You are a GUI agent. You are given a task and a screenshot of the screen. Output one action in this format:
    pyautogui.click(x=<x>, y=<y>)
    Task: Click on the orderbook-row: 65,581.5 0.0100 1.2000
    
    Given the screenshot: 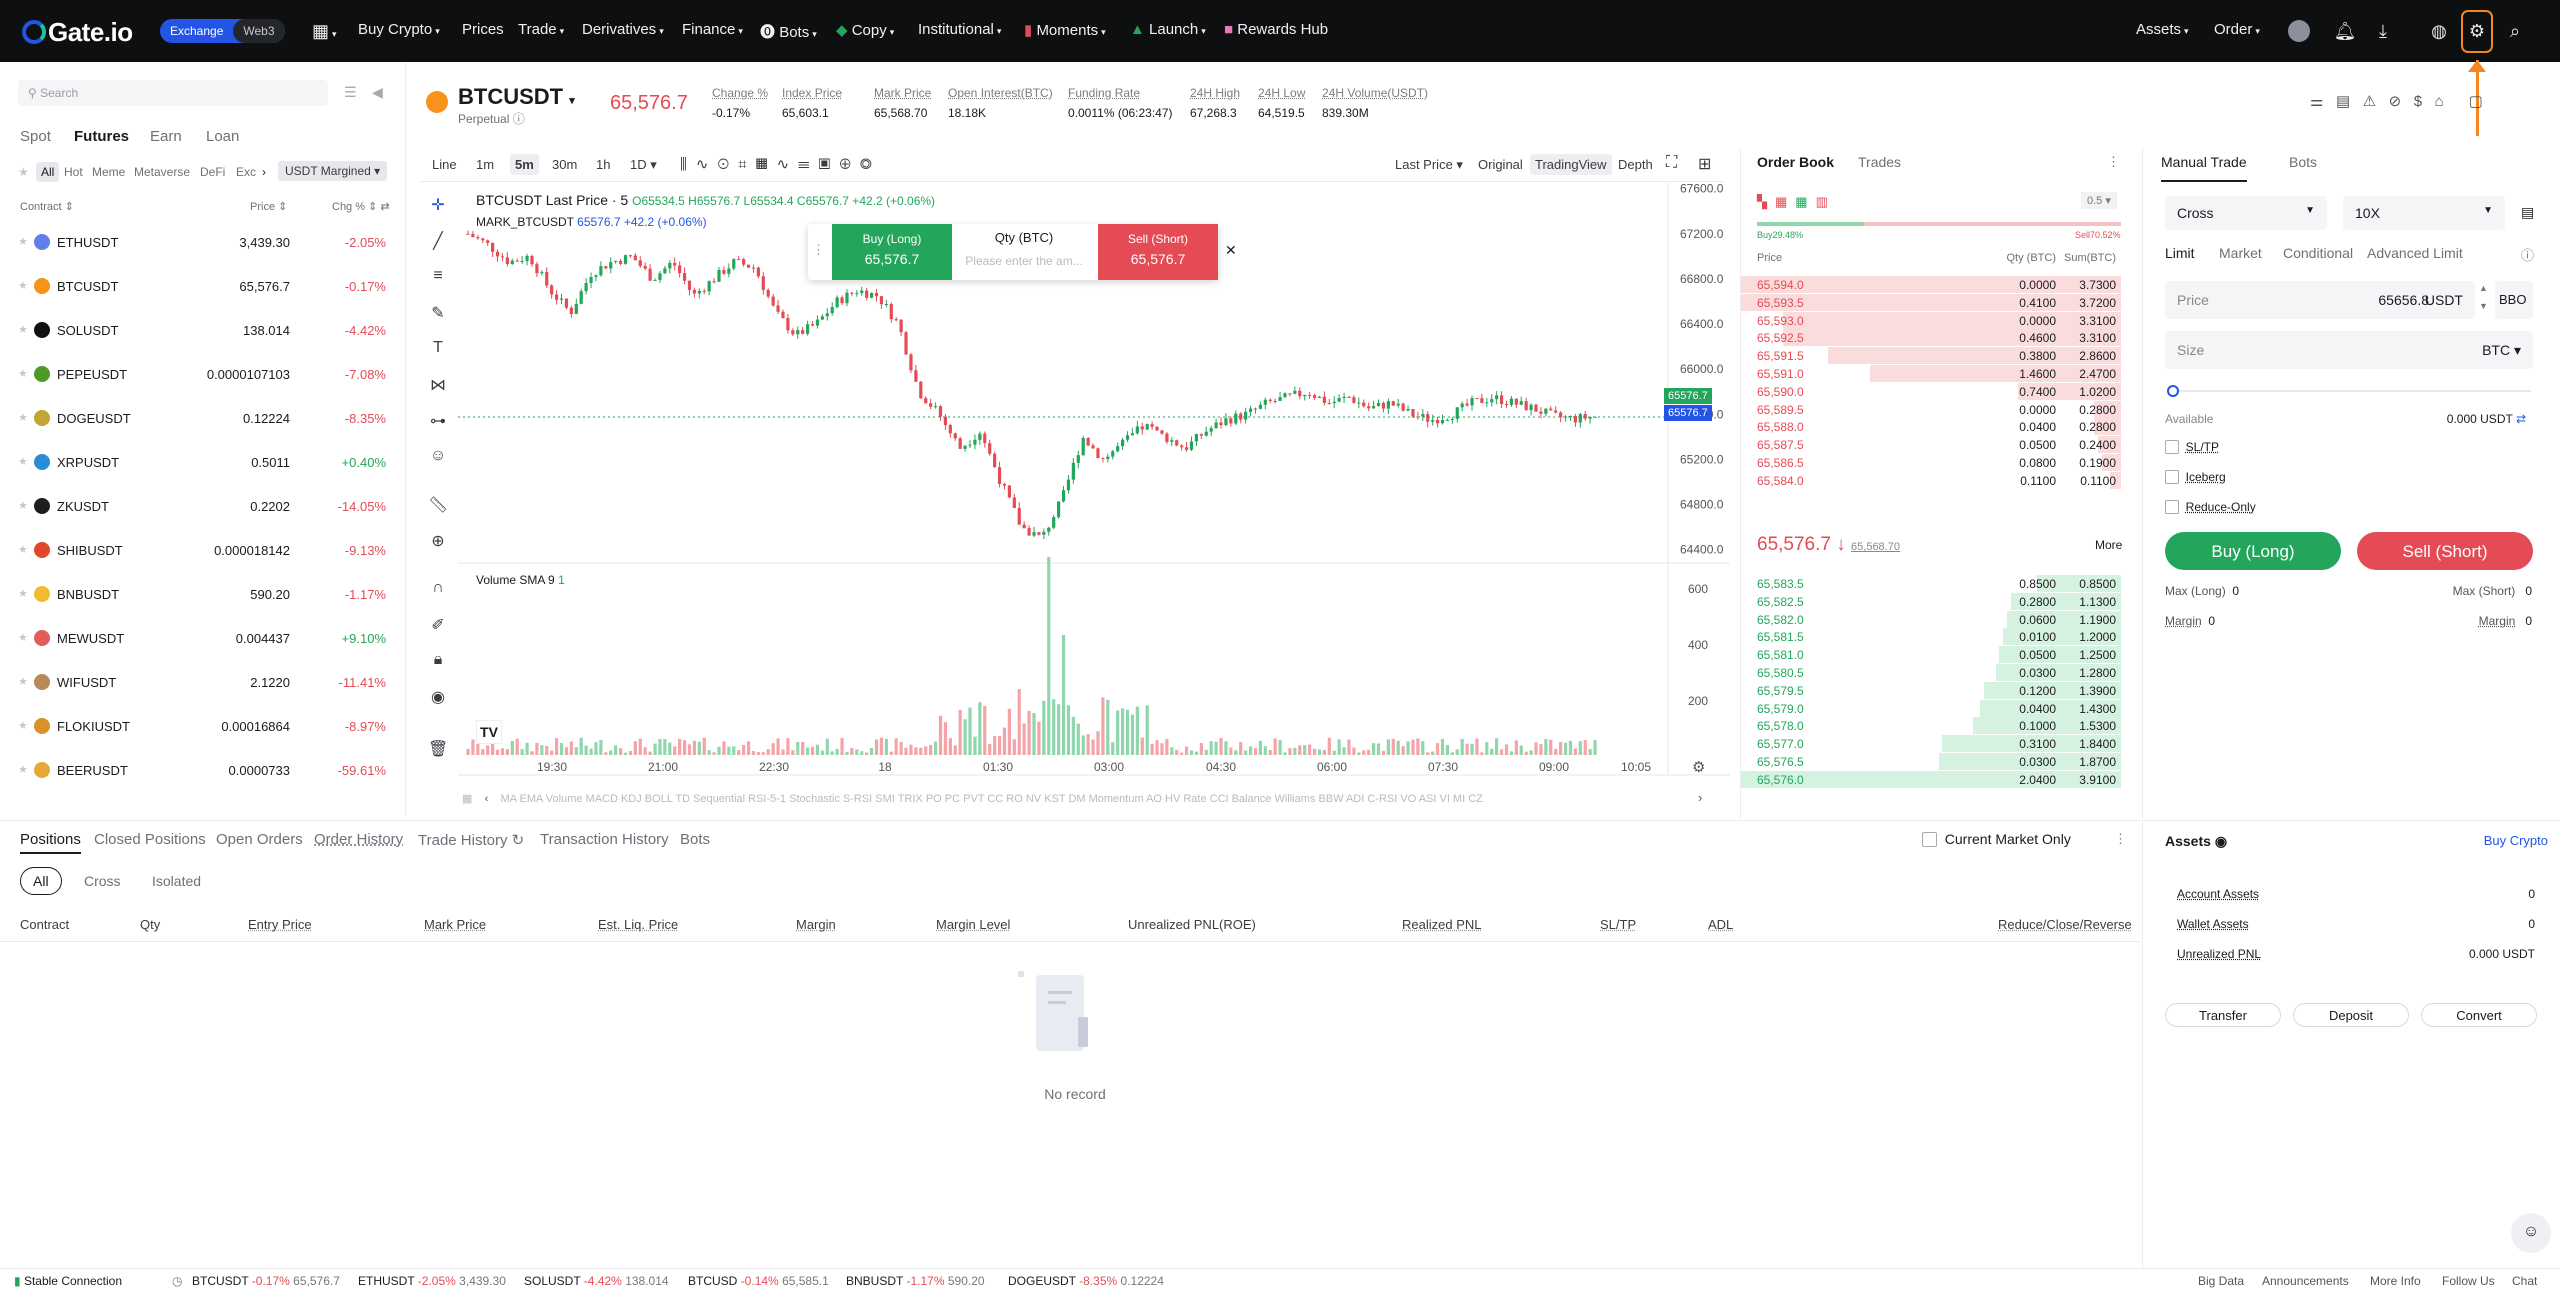 What is the action you would take?
    pyautogui.click(x=1931, y=637)
    